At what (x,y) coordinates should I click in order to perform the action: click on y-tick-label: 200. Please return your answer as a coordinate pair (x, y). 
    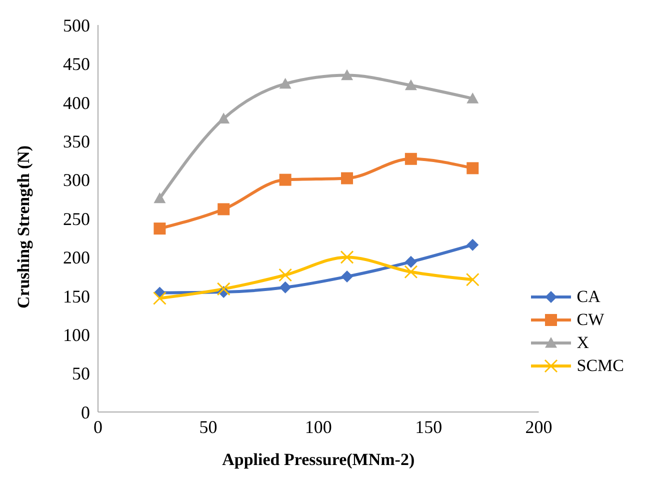
    Looking at the image, I should click on (76, 258).